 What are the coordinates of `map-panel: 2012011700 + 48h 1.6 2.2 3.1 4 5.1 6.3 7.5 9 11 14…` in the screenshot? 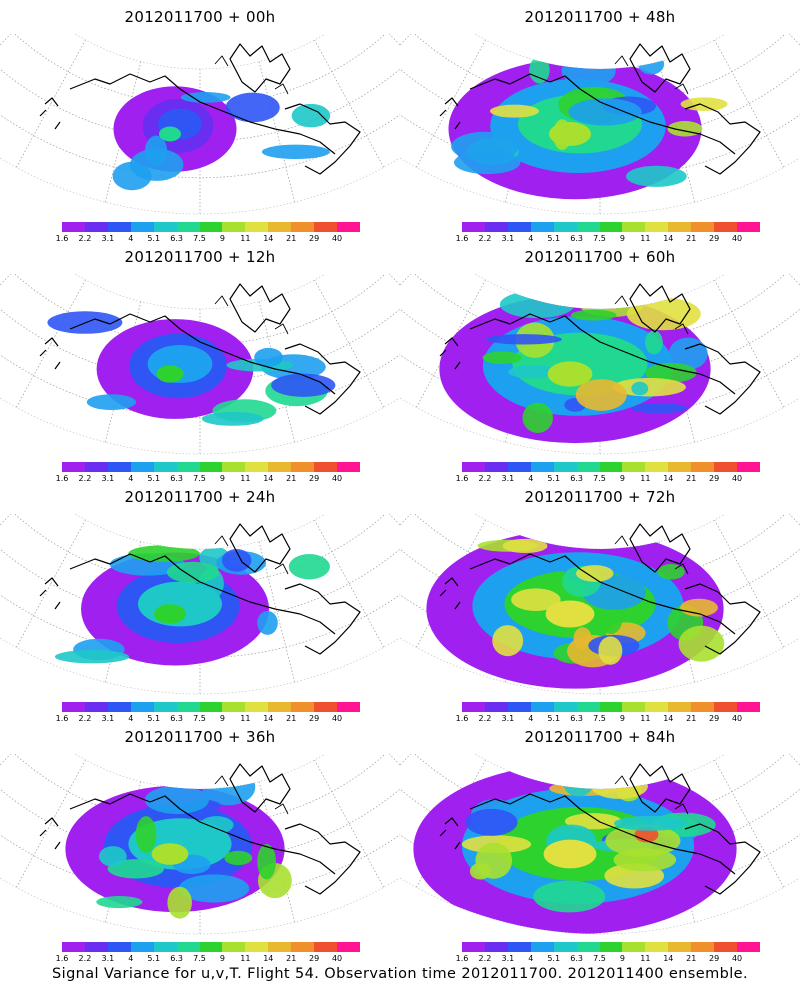 It's located at (600, 121).